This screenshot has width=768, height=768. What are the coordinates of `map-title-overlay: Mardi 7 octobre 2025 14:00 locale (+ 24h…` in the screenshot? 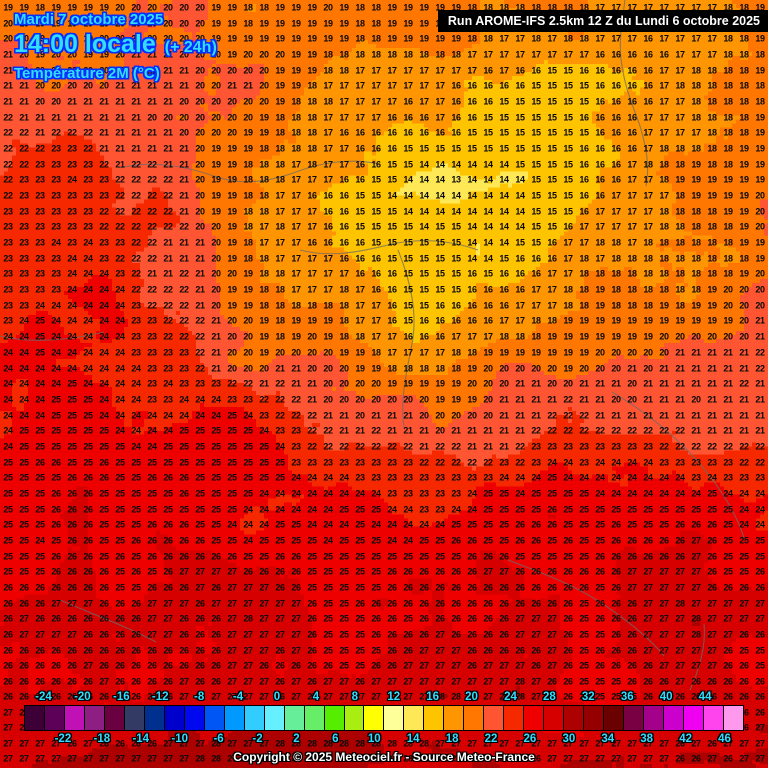 It's located at (115, 46).